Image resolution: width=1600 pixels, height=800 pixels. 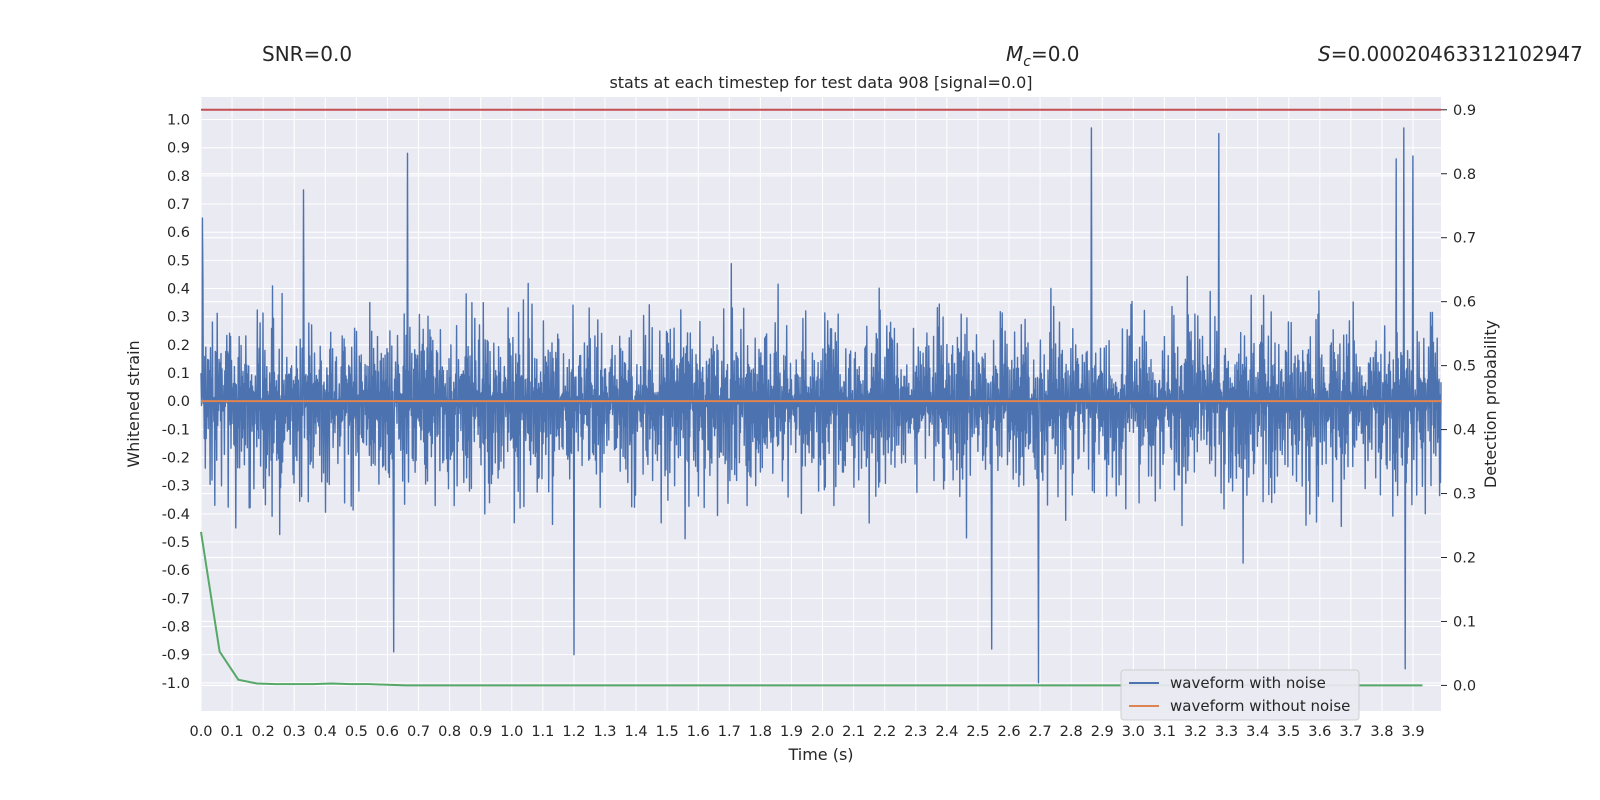 What do you see at coordinates (977, 732) in the screenshot?
I see `x-tick-label: 2.5` at bounding box center [977, 732].